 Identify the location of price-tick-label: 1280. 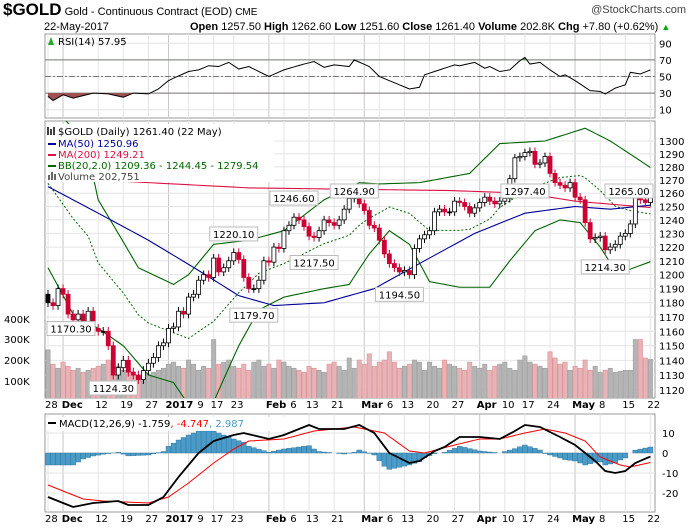
(671, 168).